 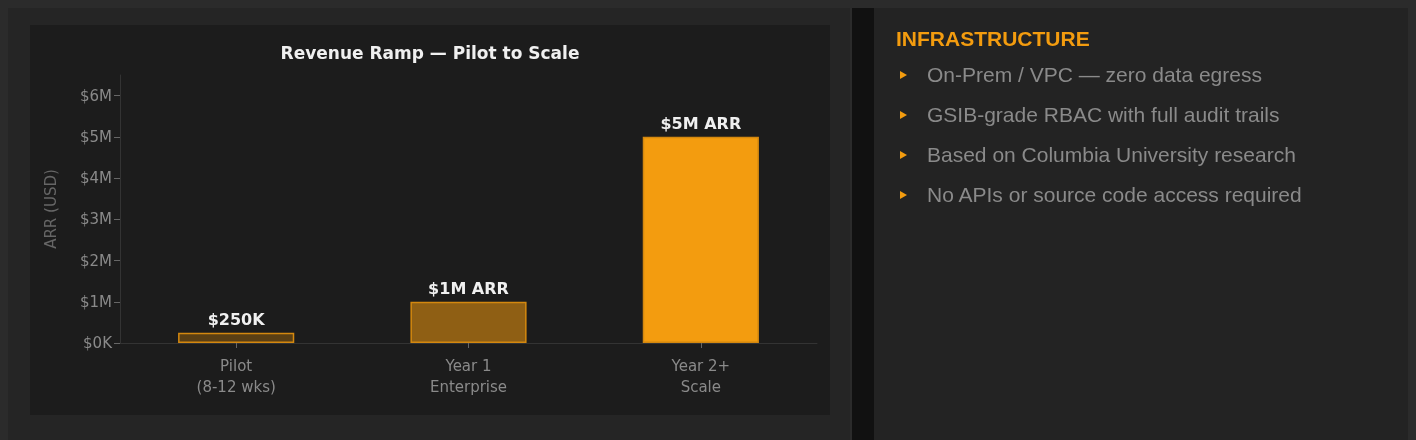 I want to click on chart-title: Revenue Ramp — Pilot to Scale, so click(x=430, y=52).